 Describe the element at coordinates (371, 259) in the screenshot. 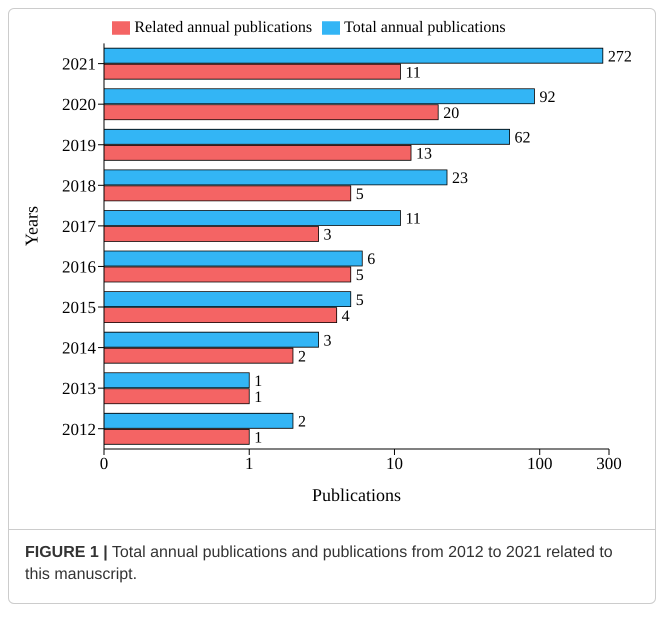

I see `data-label: 6` at that location.